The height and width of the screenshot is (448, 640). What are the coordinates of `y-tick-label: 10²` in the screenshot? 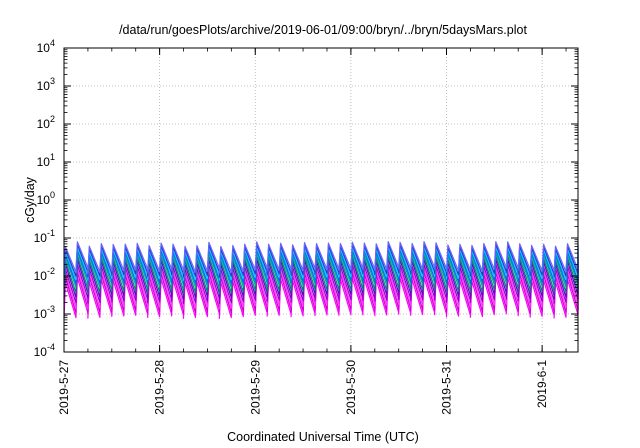 It's located at (46, 122).